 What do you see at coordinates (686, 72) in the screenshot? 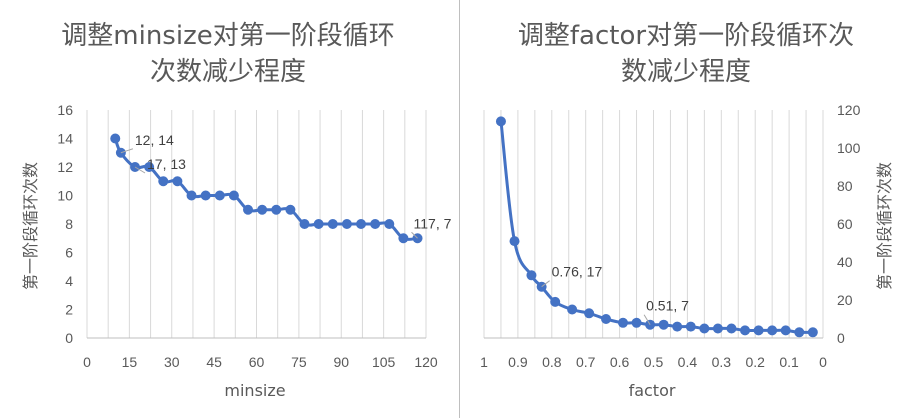
I see `chart-title-line2: 数减少程度` at bounding box center [686, 72].